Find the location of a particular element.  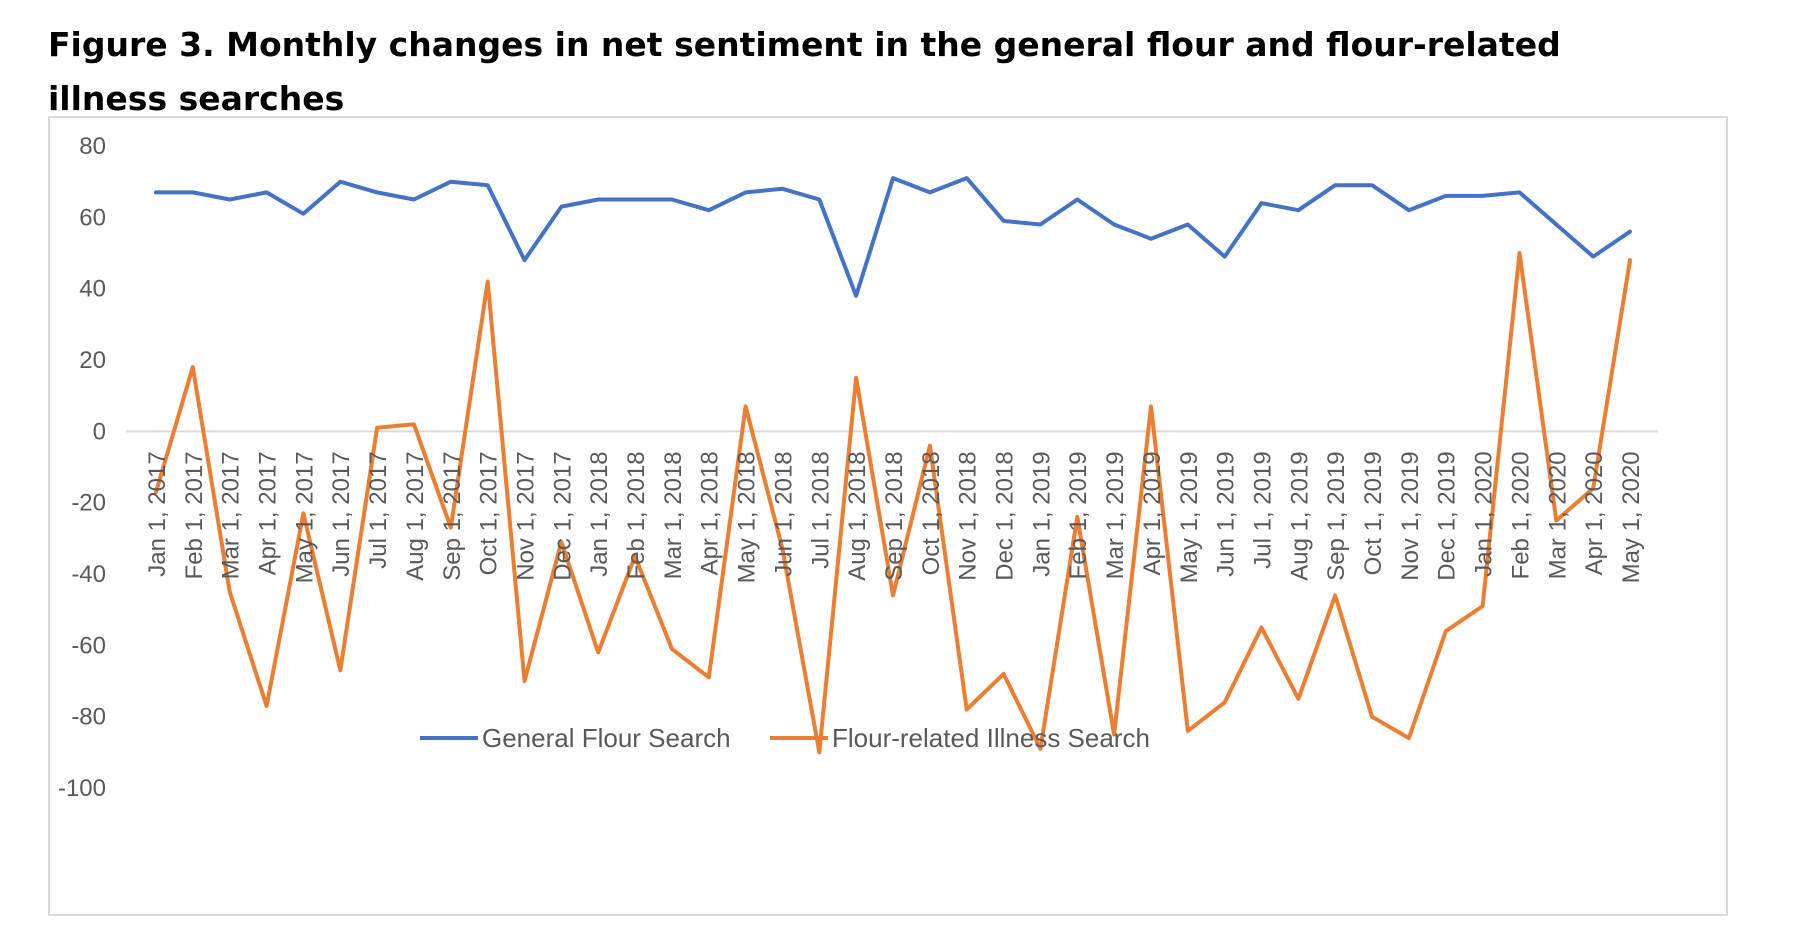

x-tick-label: May 1, 2019 is located at coordinates (1189, 517).